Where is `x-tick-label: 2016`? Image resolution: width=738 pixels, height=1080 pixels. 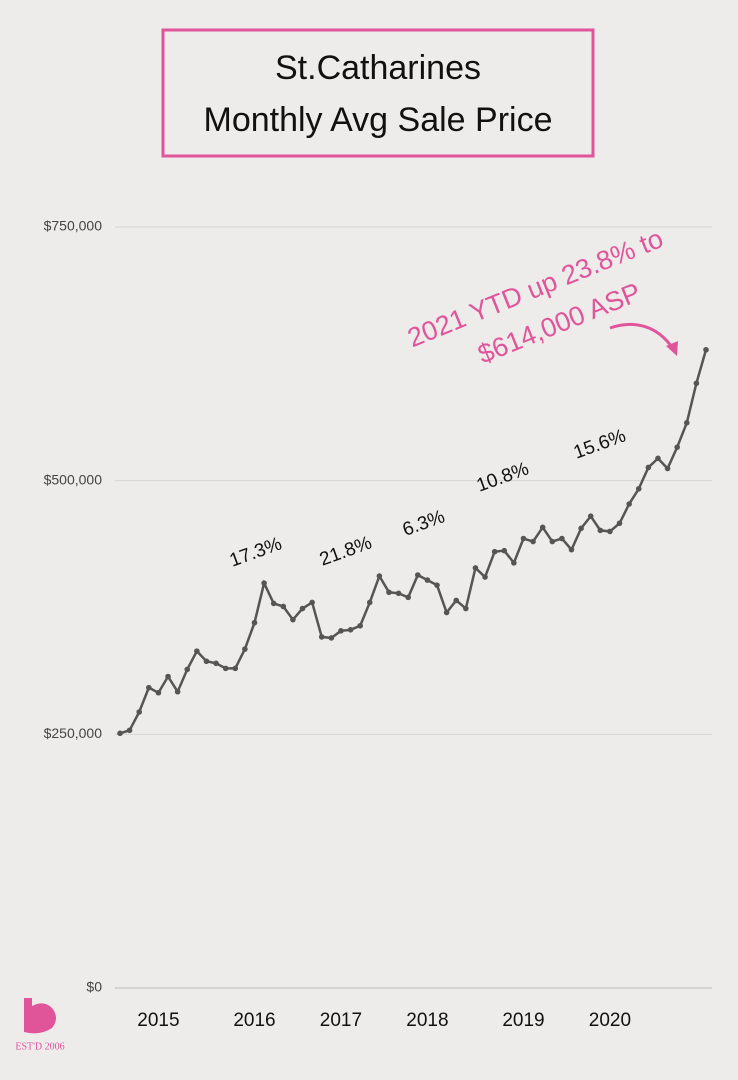 x-tick-label: 2016 is located at coordinates (254, 1020).